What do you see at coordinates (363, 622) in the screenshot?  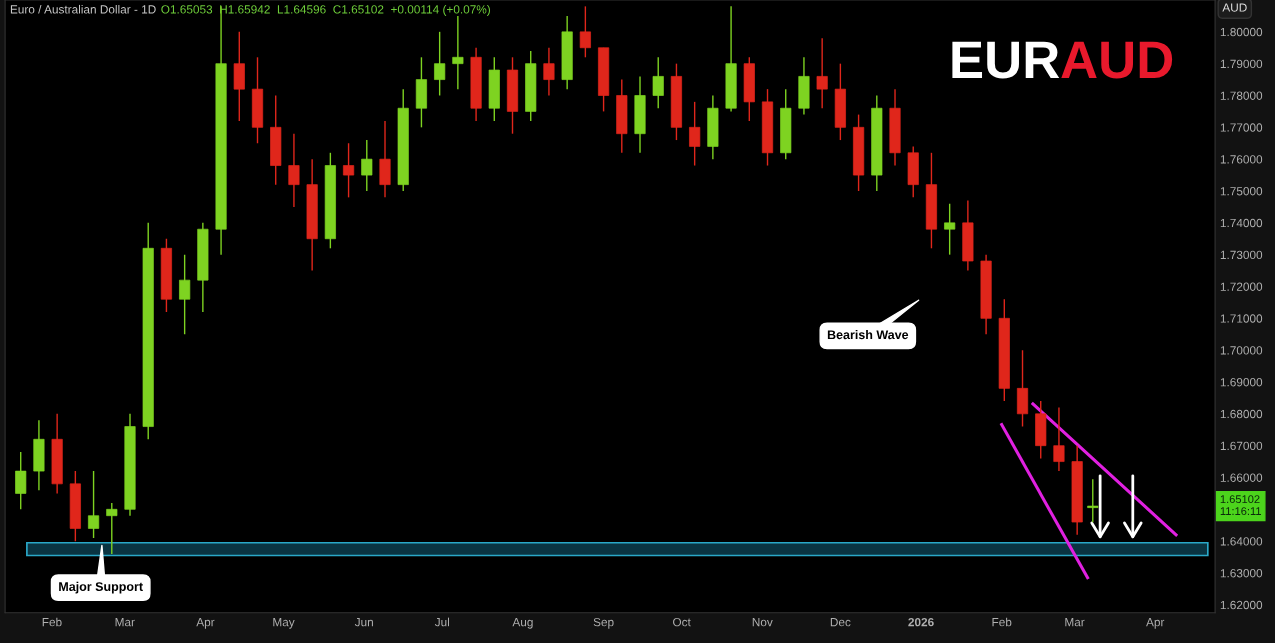 I see `x-tick-label: Jun` at bounding box center [363, 622].